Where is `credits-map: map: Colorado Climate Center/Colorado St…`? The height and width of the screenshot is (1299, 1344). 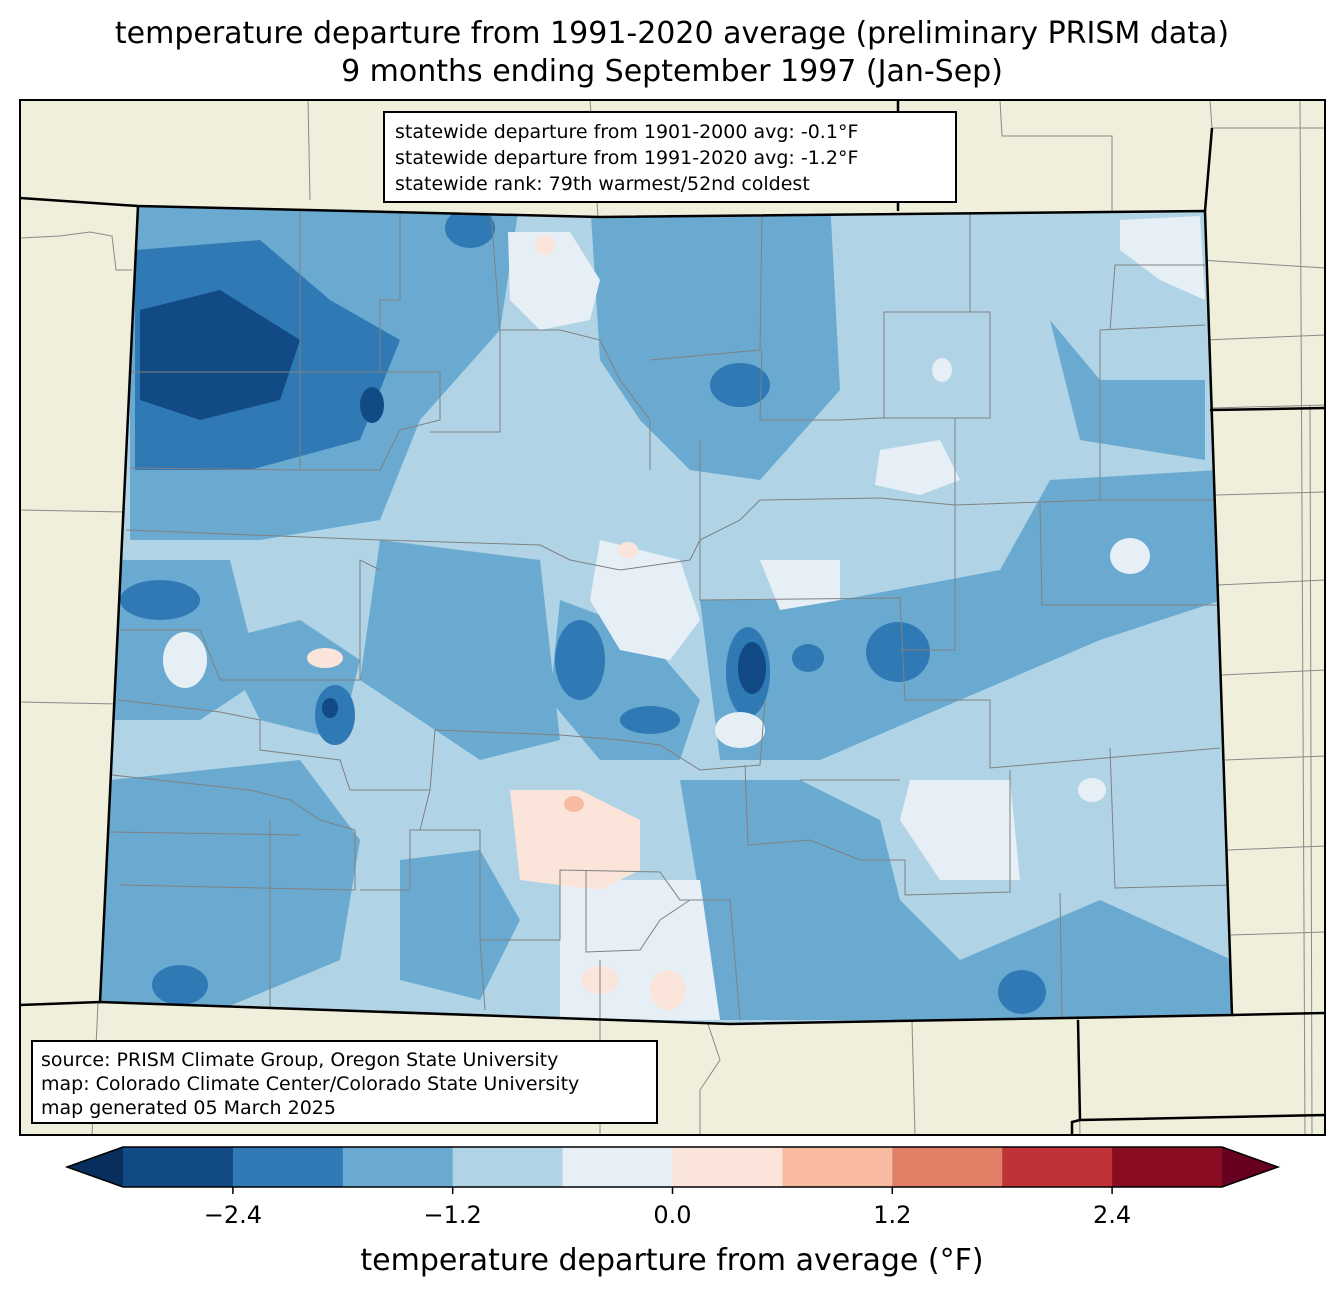 credits-map: map: Colorado Climate Center/Colorado St… is located at coordinates (310, 1084).